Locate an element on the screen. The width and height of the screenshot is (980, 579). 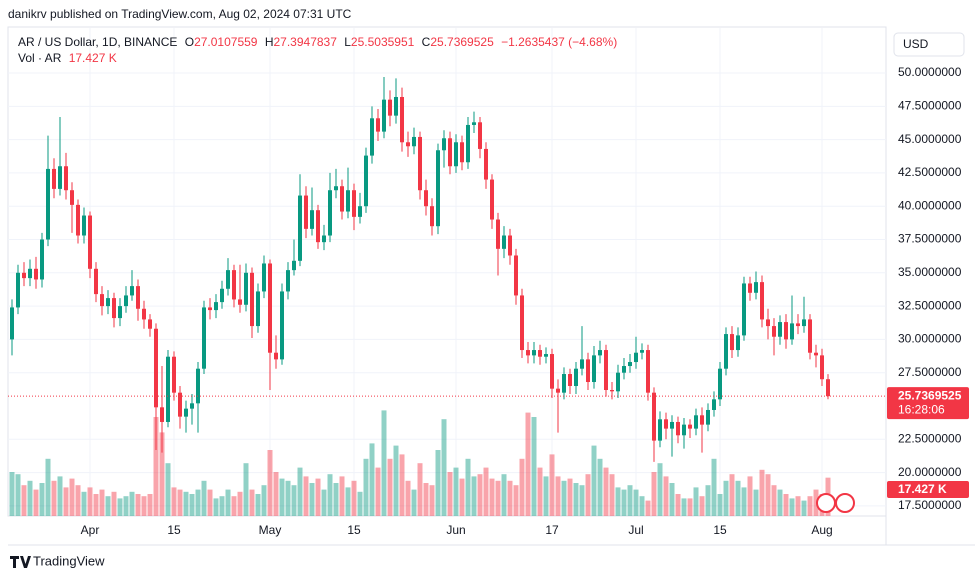
symbol-title: AR / US Dollar, 1D, BINANCE is located at coordinates (97, 42).